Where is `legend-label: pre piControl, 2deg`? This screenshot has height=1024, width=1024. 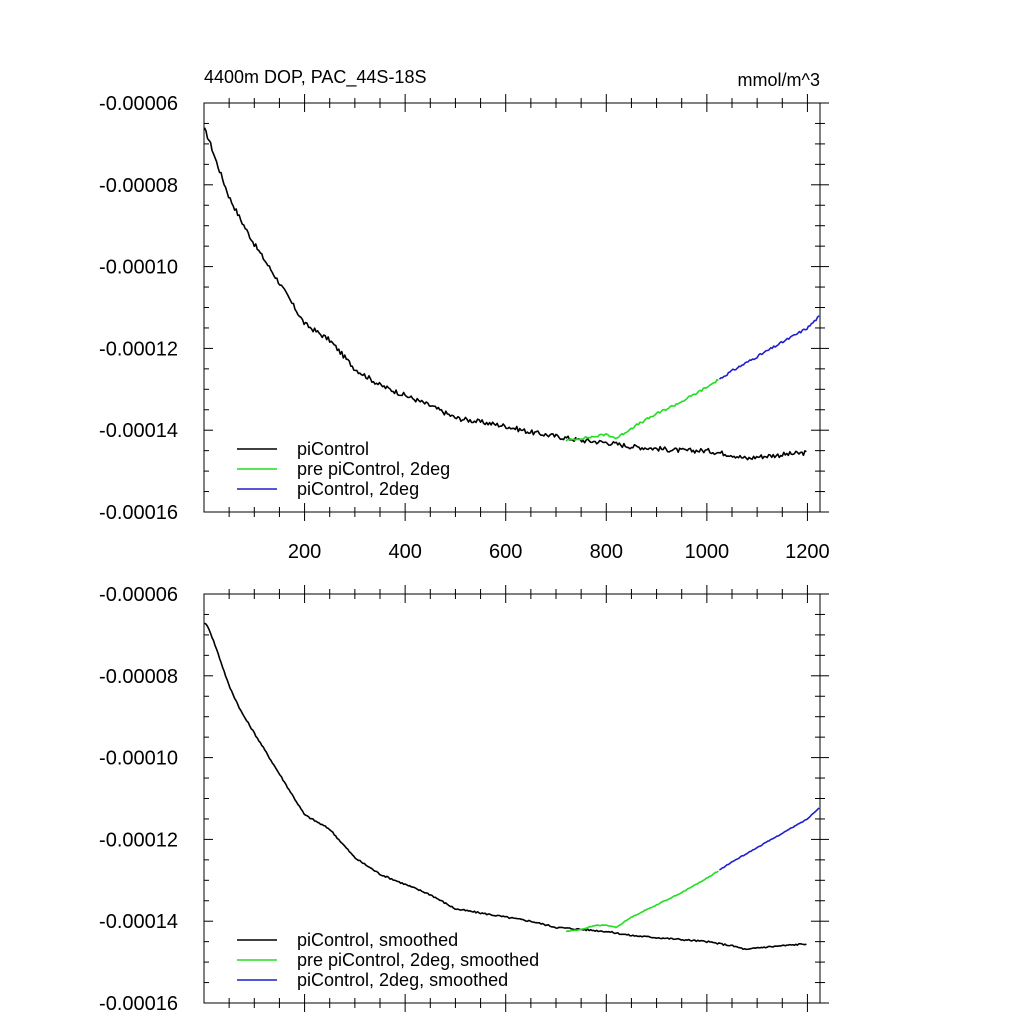
legend-label: pre piControl, 2deg is located at coordinates (373, 469).